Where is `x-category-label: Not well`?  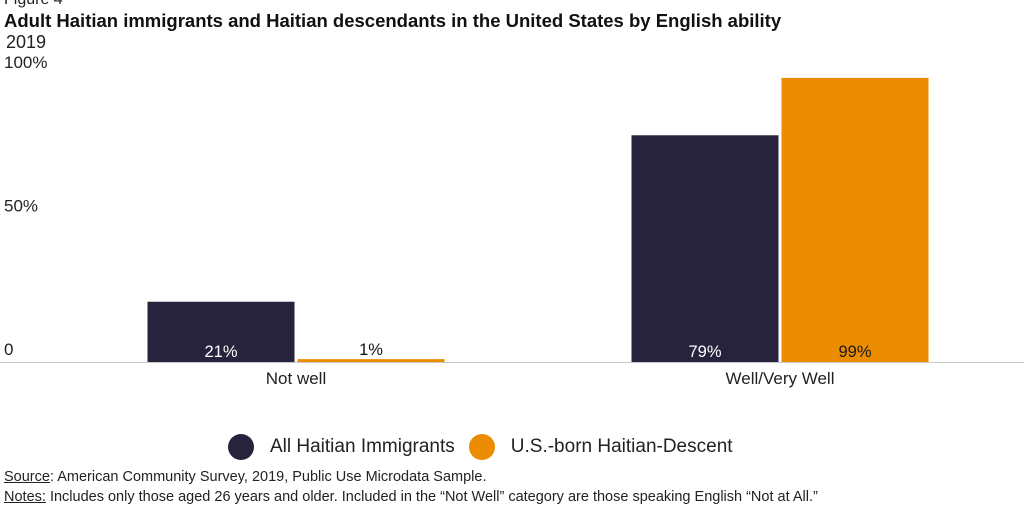 x-category-label: Not well is located at coordinates (296, 378).